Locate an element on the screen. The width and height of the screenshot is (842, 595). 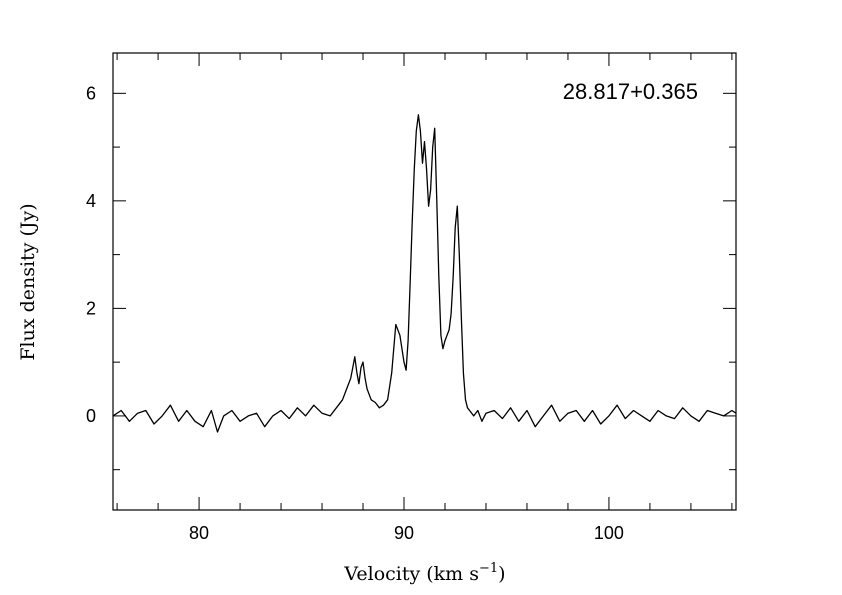
y-tick-label: 2 is located at coordinates (91, 308).